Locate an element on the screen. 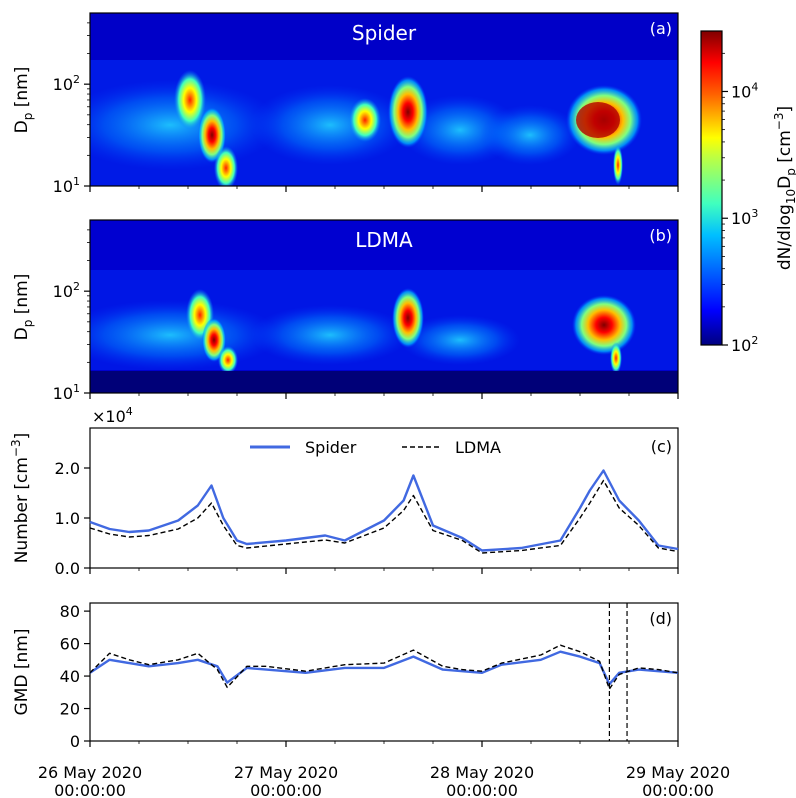 This screenshot has width=796, height=798. legend-label-spider: Spider is located at coordinates (331, 447).